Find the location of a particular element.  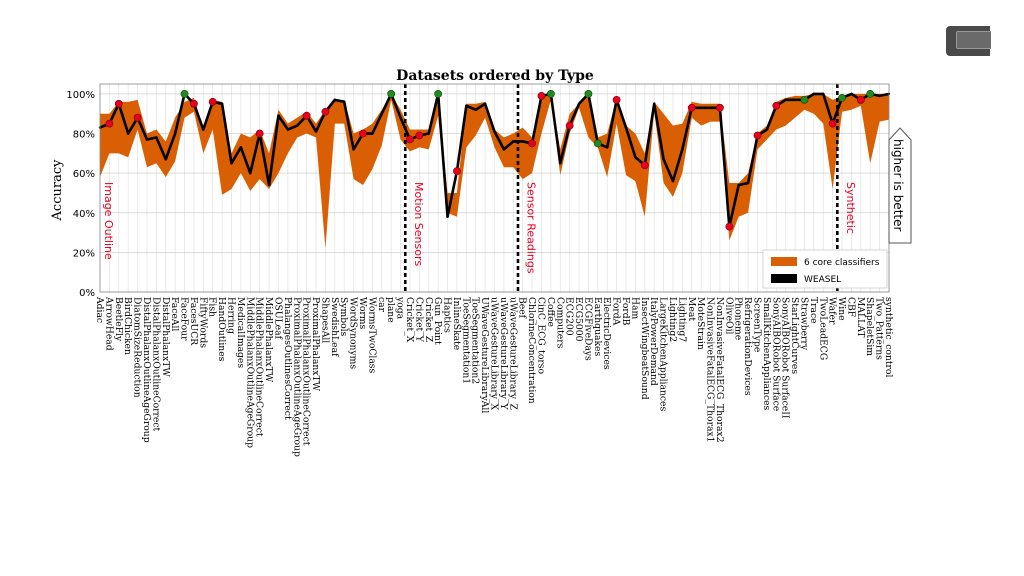

x-tick-label: HandOutlines is located at coordinates (221, 329).